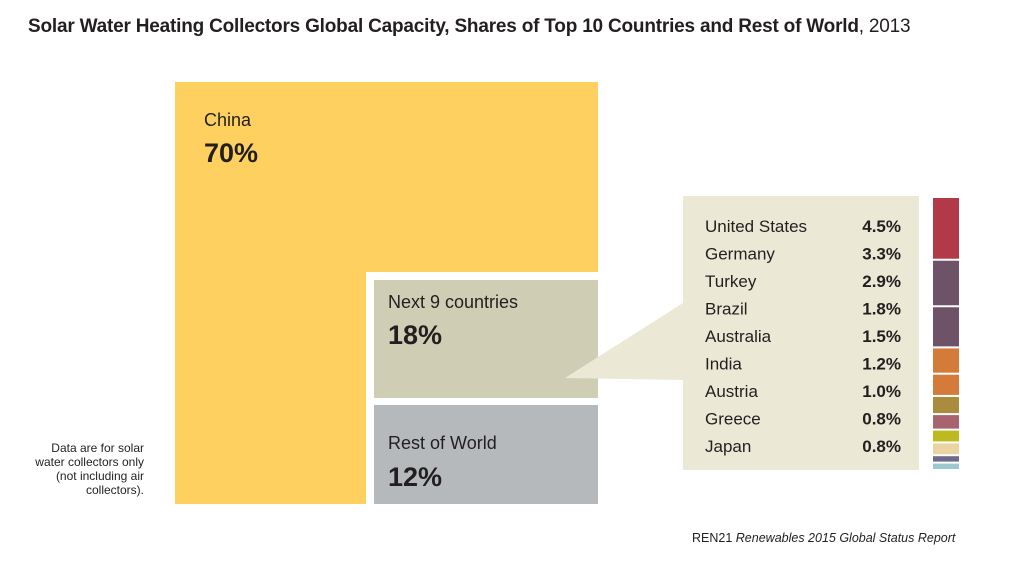 The width and height of the screenshot is (1024, 573). I want to click on strip-segment-united-states, so click(946, 228).